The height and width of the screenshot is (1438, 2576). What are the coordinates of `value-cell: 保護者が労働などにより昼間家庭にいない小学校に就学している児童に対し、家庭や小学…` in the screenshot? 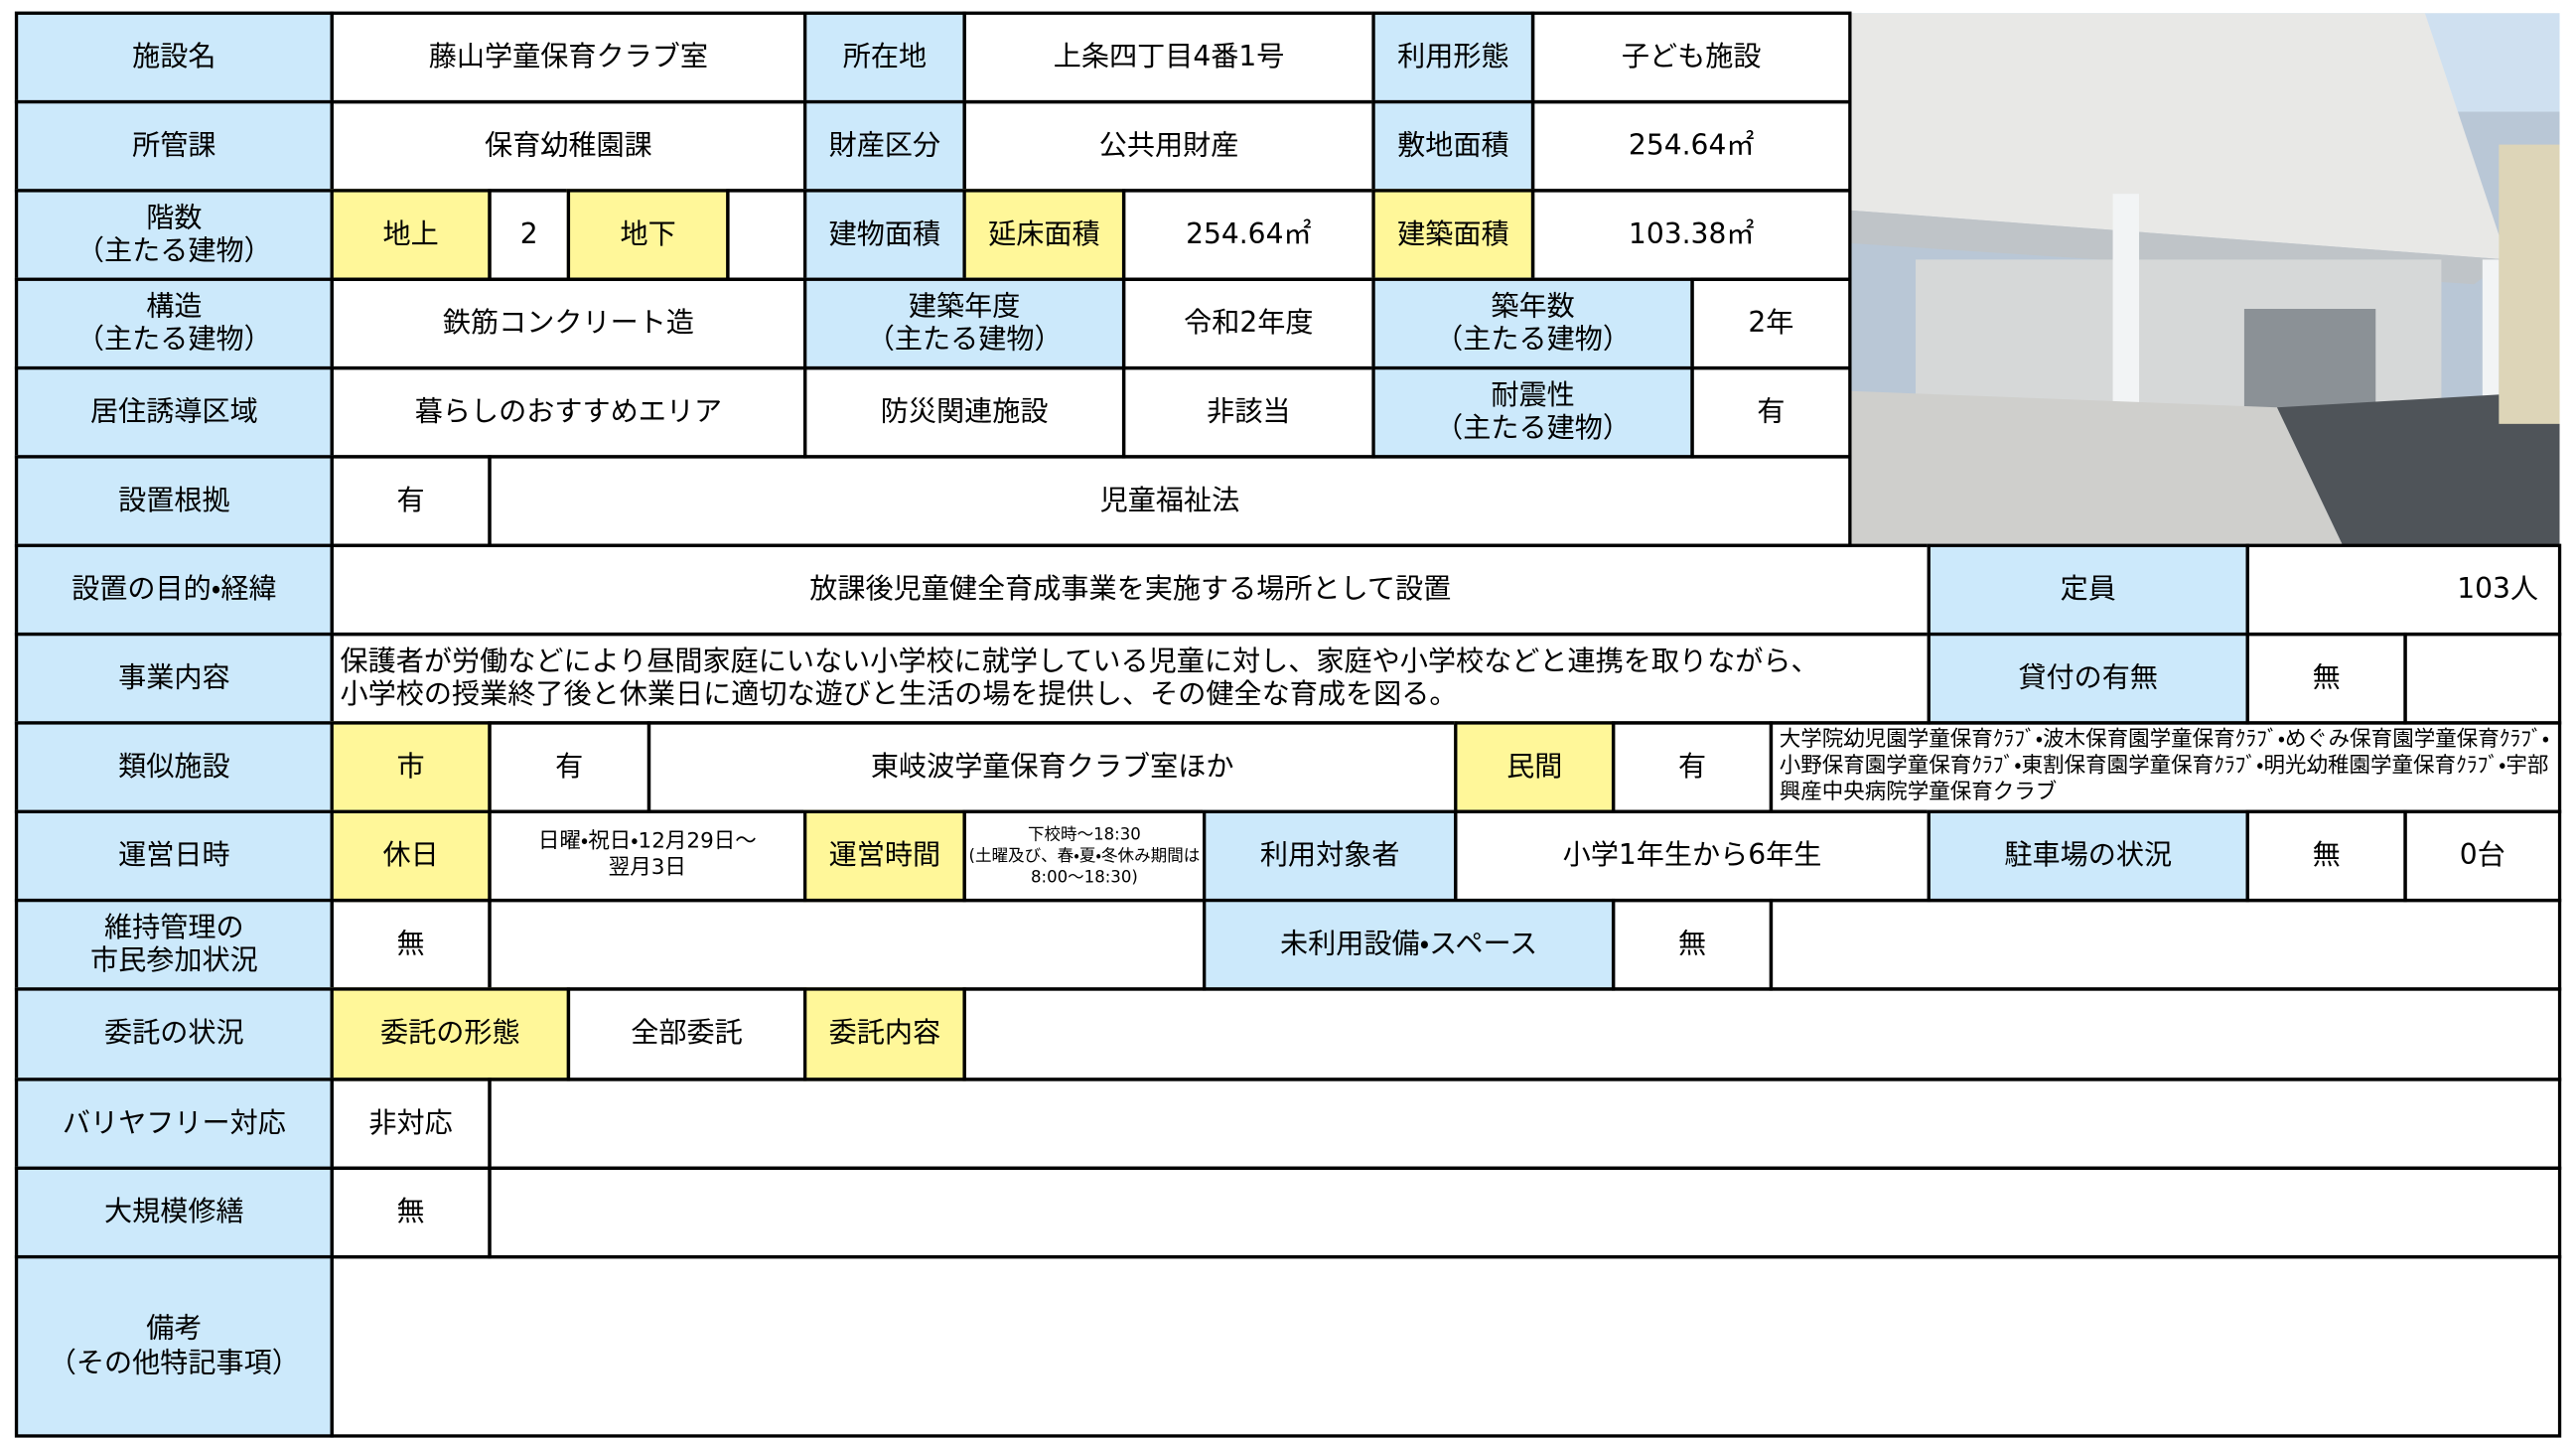 It's located at (1130, 678).